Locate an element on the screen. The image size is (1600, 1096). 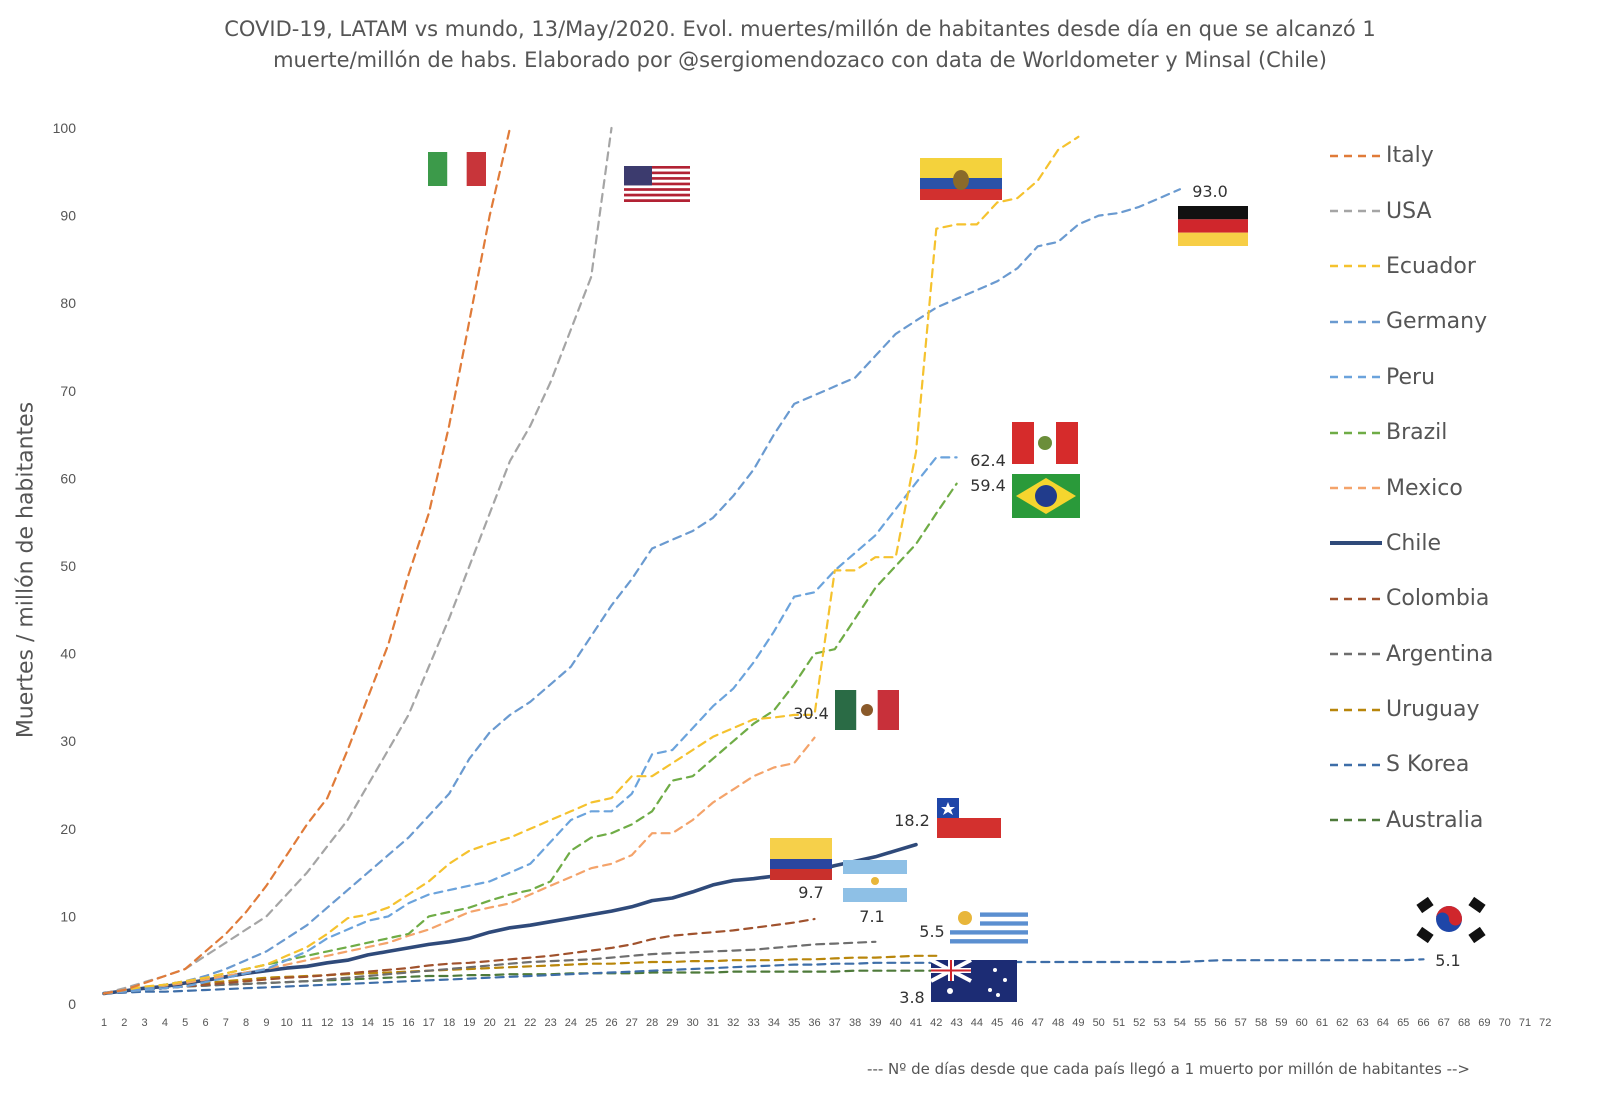
australia-flag-icon is located at coordinates (973, 980).